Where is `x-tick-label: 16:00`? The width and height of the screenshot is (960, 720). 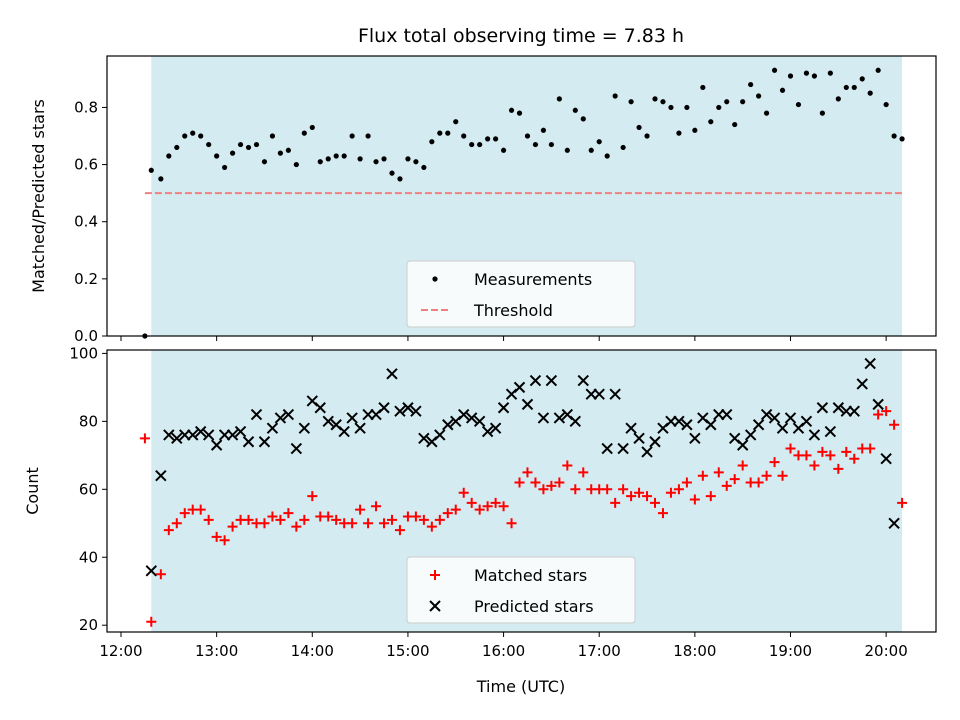 x-tick-label: 16:00 is located at coordinates (503, 651).